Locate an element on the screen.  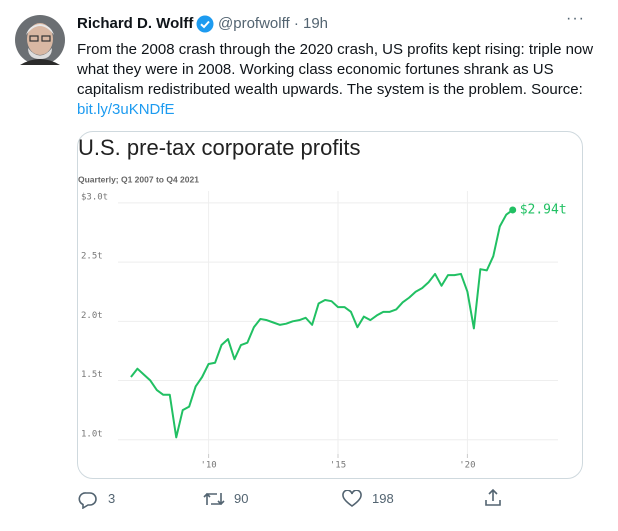
like-icon is located at coordinates (352, 499).